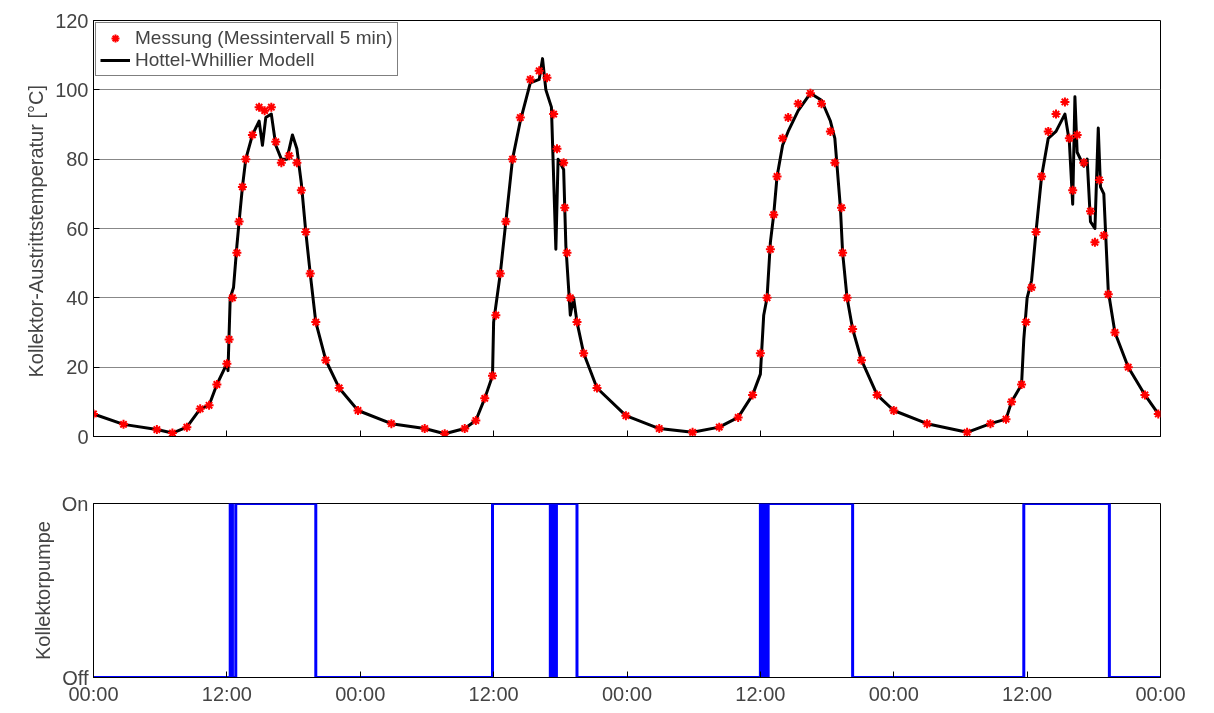 Image resolution: width=1214 pixels, height=713 pixels. Describe the element at coordinates (72, 89) in the screenshot. I see `y-tick-label: 100` at that location.